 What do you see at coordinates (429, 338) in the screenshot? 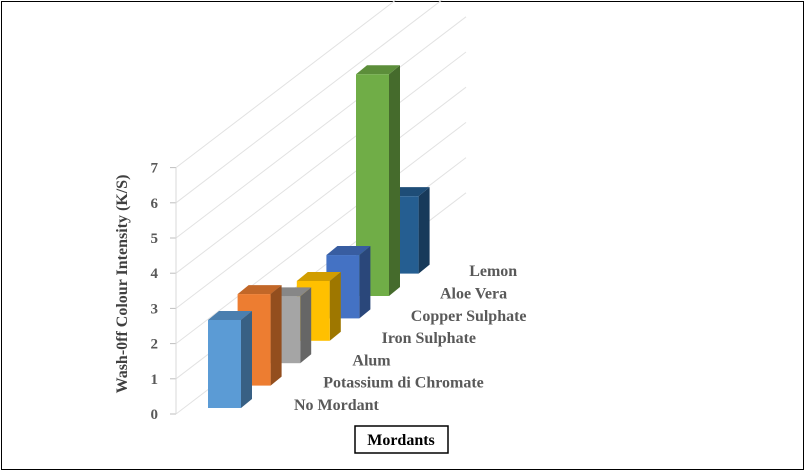
I see `category-label: Iron Sulphate` at bounding box center [429, 338].